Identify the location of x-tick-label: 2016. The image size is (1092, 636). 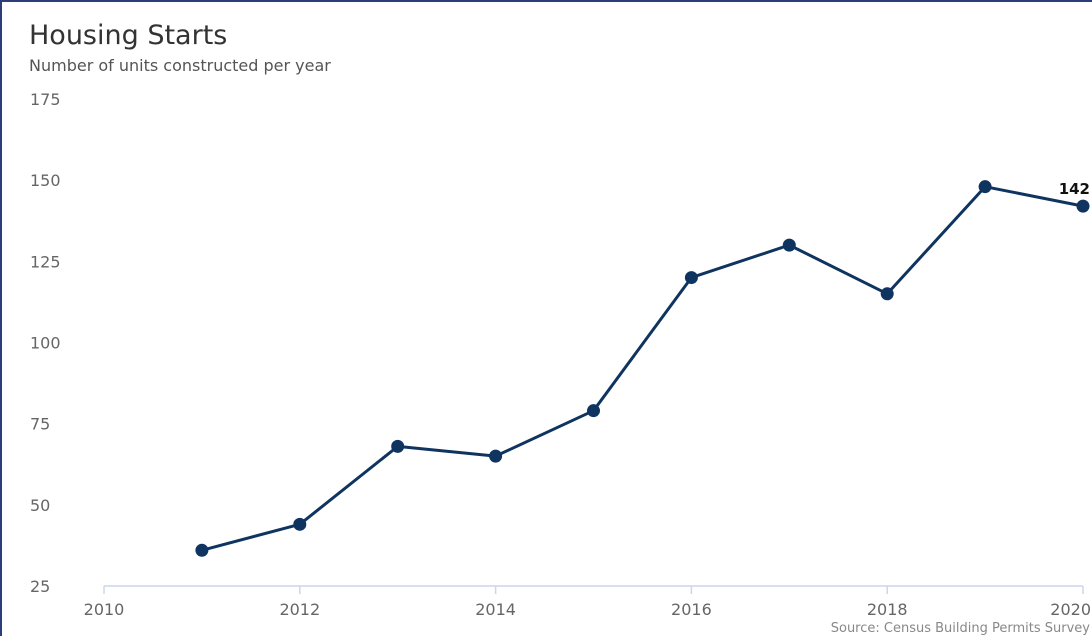
(691, 609).